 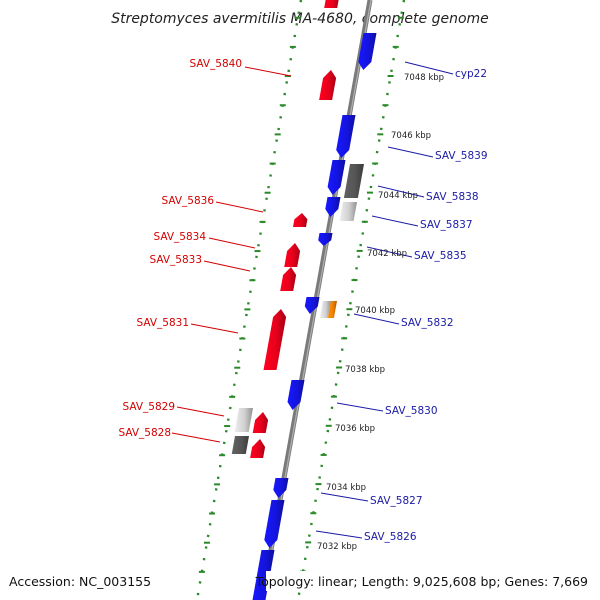 What do you see at coordinates (398, 196) in the screenshot?
I see `kbp-label: 7044 kbp` at bounding box center [398, 196].